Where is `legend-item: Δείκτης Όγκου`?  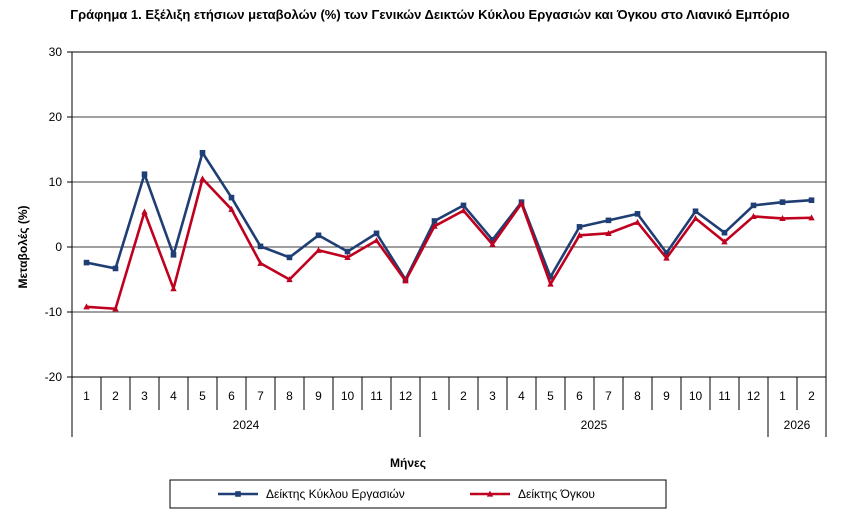
legend-item: Δείκτης Όγκου is located at coordinates (532, 494).